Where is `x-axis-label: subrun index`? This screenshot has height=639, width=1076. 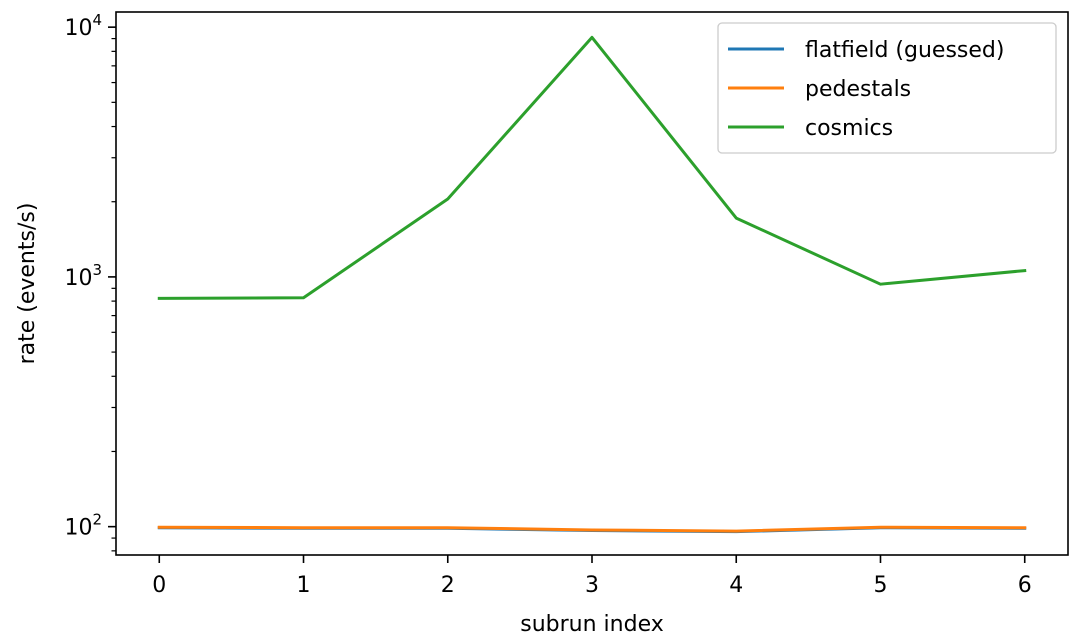
x-axis-label: subrun index is located at coordinates (591, 624).